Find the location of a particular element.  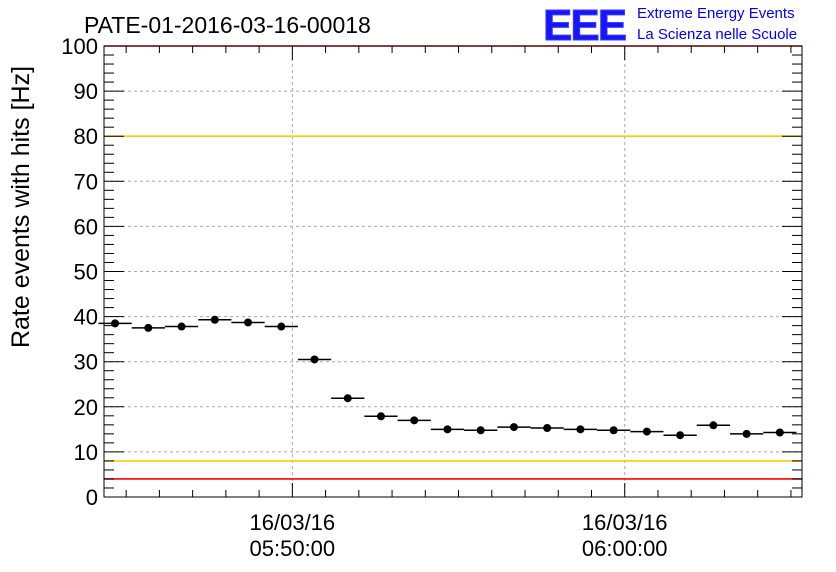

y-tick-label: 0 is located at coordinates (92, 497).